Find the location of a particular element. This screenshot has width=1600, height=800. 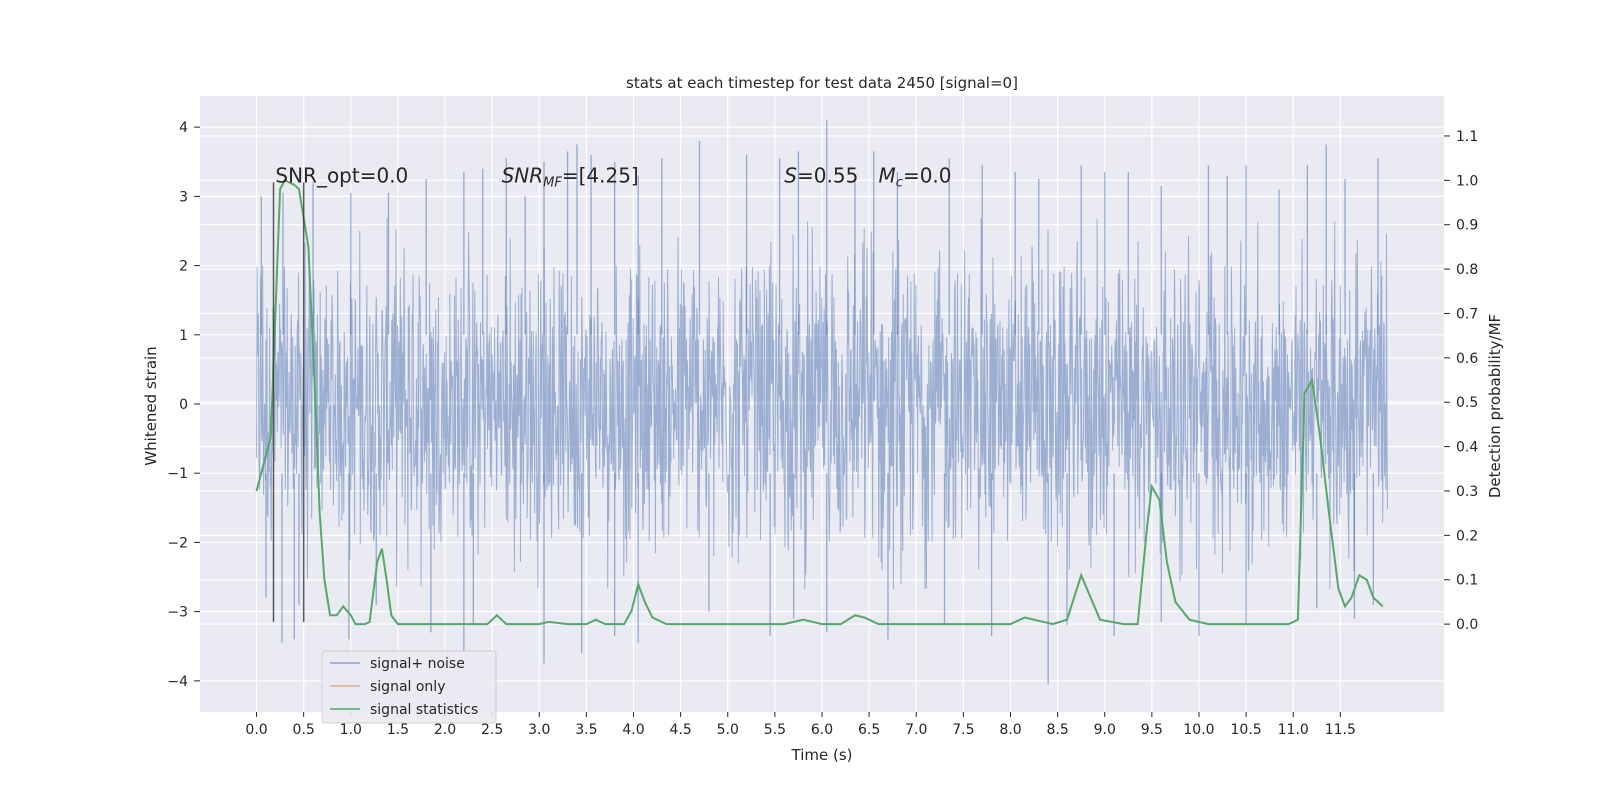

y2-tick-label-11: 1.1 is located at coordinates (1467, 137).